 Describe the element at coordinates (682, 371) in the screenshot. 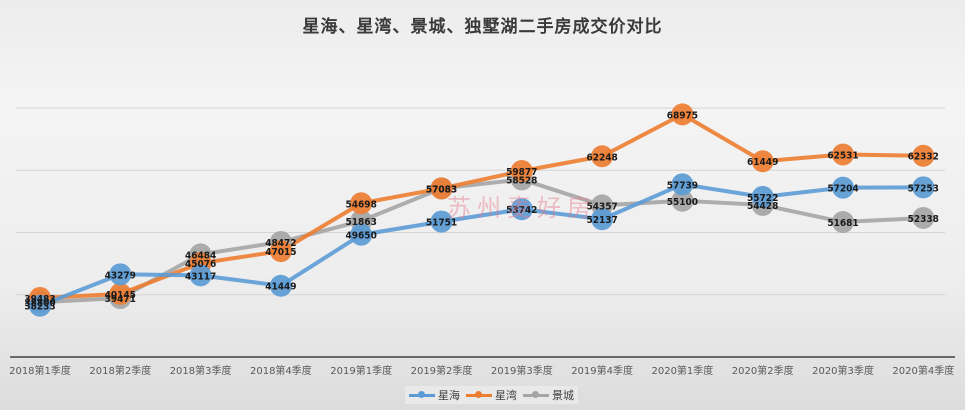

I see `x-axis-tick-label: 2020第1季度` at that location.